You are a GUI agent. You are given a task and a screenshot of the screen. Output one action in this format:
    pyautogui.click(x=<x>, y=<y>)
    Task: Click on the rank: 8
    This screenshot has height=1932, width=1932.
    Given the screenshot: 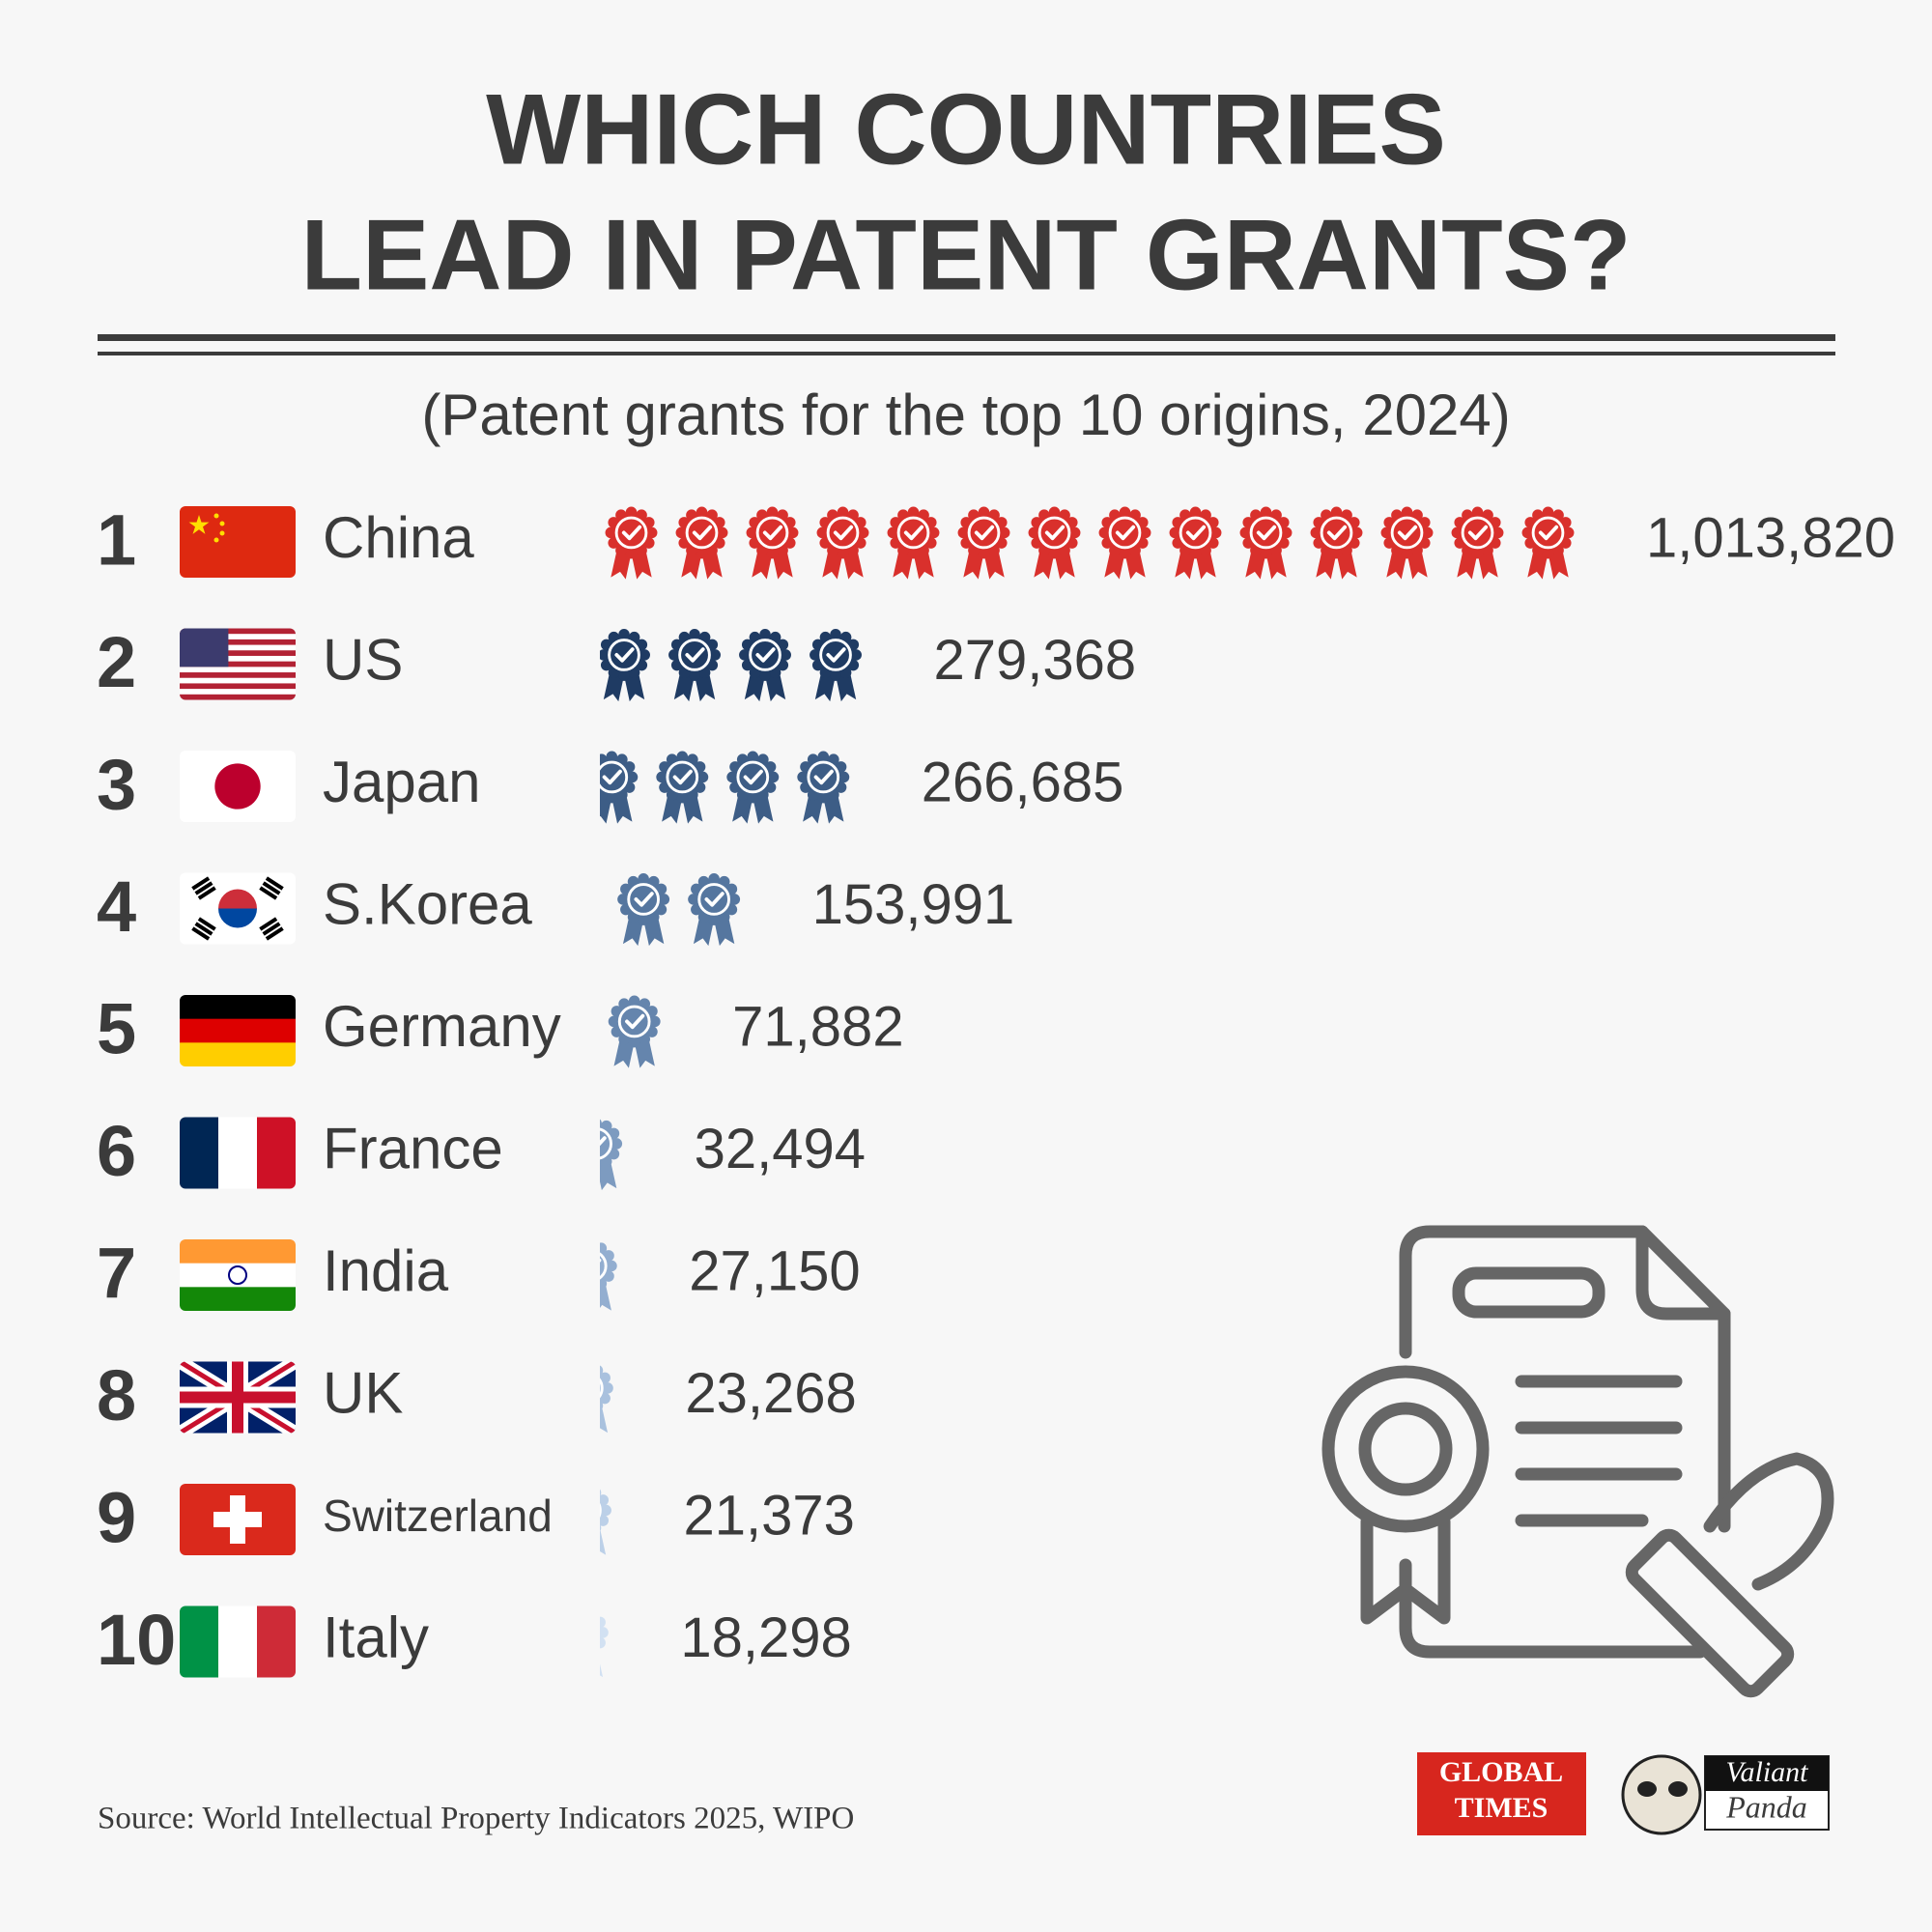 What is the action you would take?
    pyautogui.click(x=116, y=1395)
    